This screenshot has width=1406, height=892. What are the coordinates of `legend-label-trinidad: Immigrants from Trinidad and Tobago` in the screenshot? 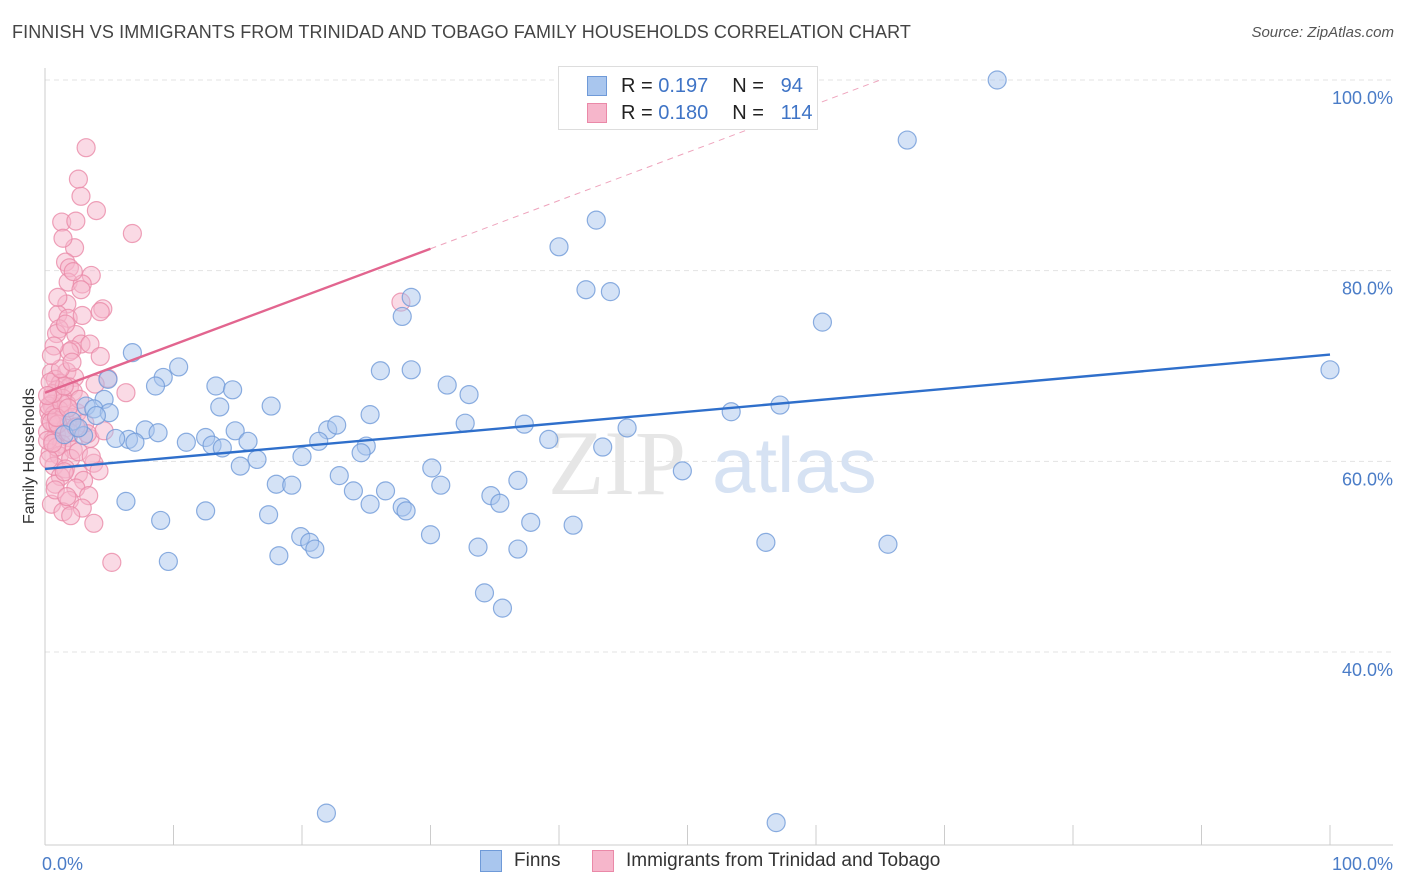 It's located at (783, 860).